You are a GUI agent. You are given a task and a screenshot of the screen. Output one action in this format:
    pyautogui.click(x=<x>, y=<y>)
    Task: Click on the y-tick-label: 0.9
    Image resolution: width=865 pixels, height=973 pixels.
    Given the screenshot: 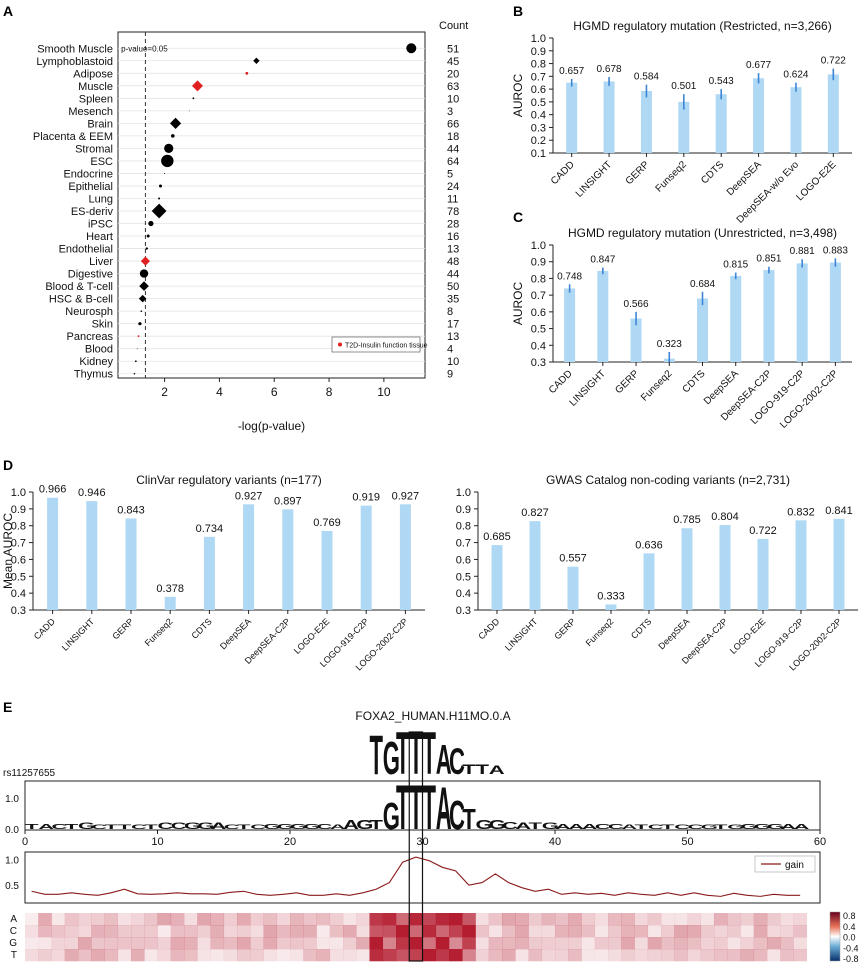 What is the action you would take?
    pyautogui.click(x=538, y=263)
    